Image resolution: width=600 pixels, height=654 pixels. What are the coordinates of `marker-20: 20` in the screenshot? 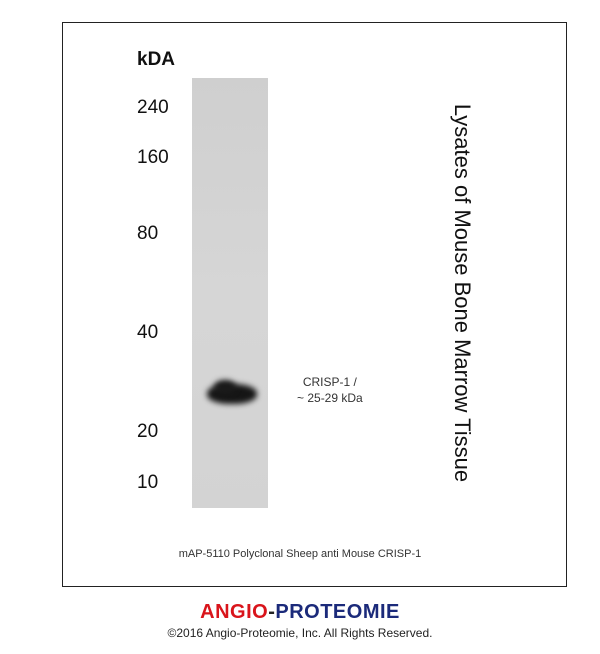 It's located at (148, 431).